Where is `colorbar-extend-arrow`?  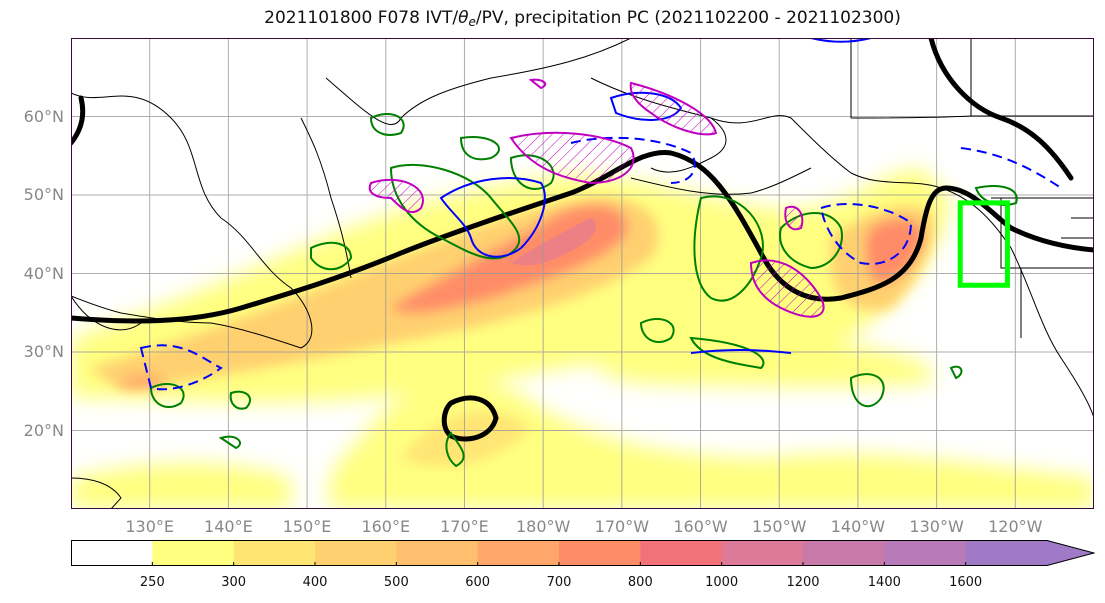 colorbar-extend-arrow is located at coordinates (1029, 553).